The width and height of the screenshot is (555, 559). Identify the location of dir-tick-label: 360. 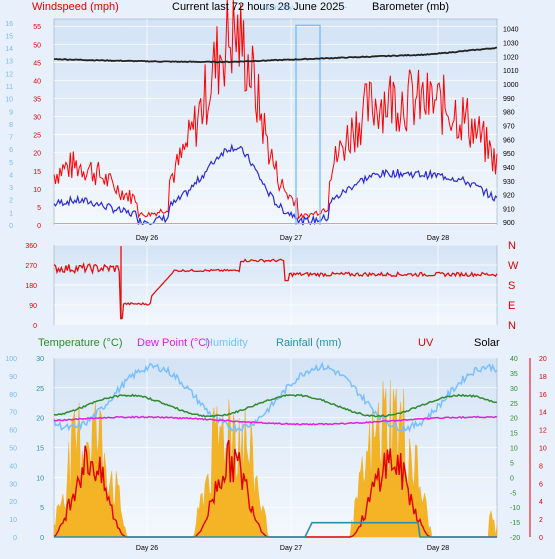
(31, 246).